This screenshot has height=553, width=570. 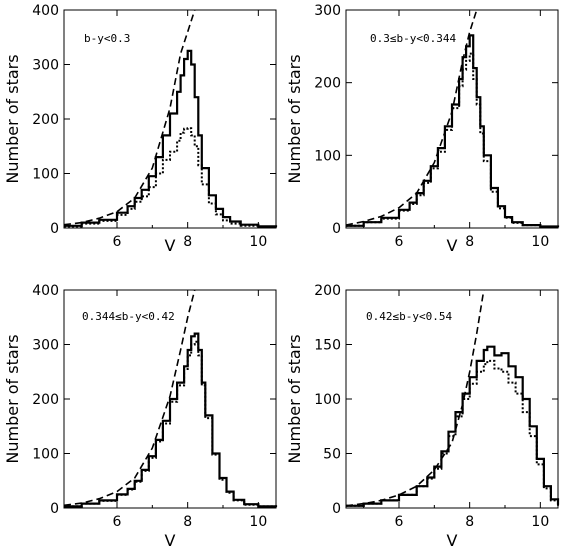 I want to click on y-tick-label: 50, so click(x=332, y=455).